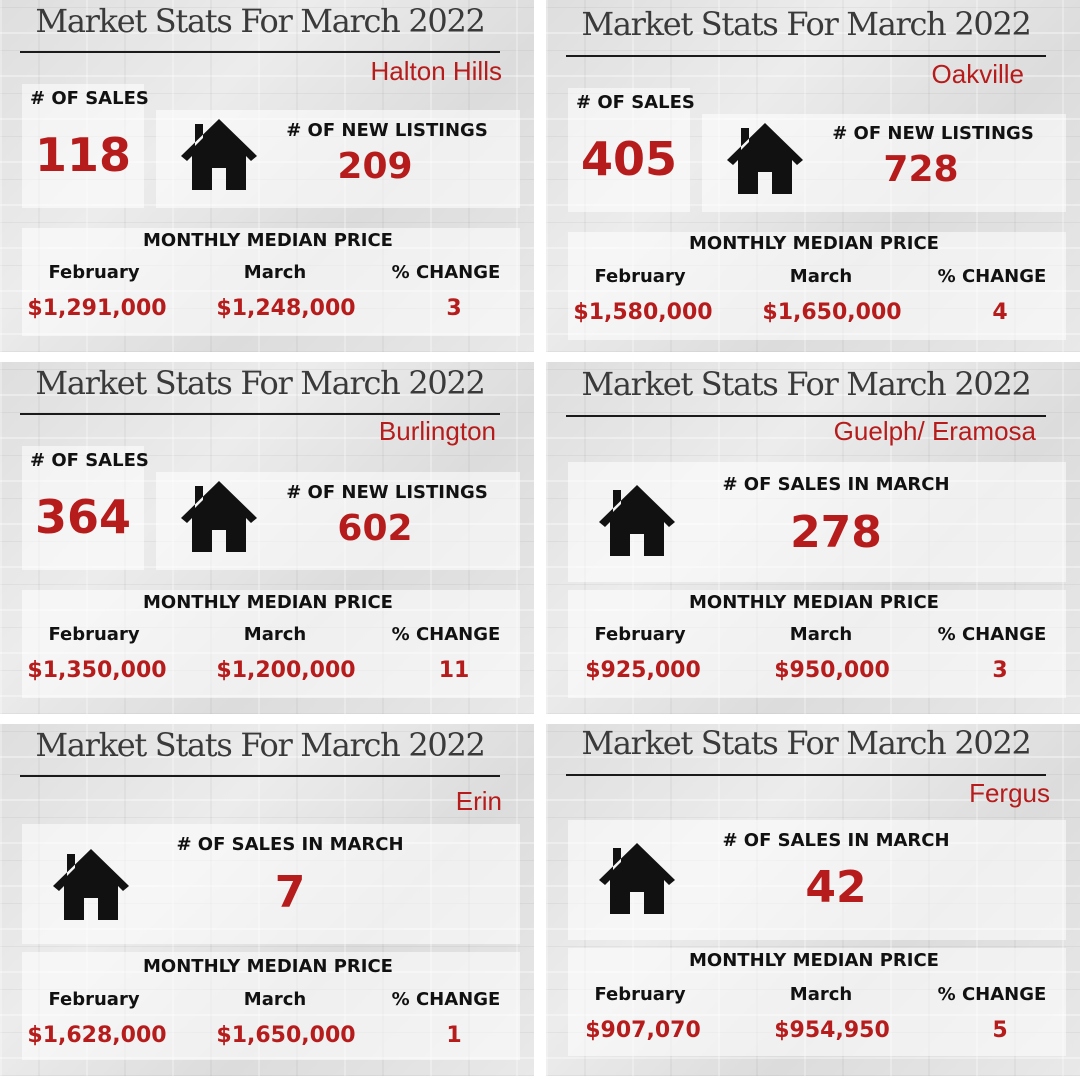  What do you see at coordinates (97, 308) in the screenshot?
I see `february-price: $1,291,000` at bounding box center [97, 308].